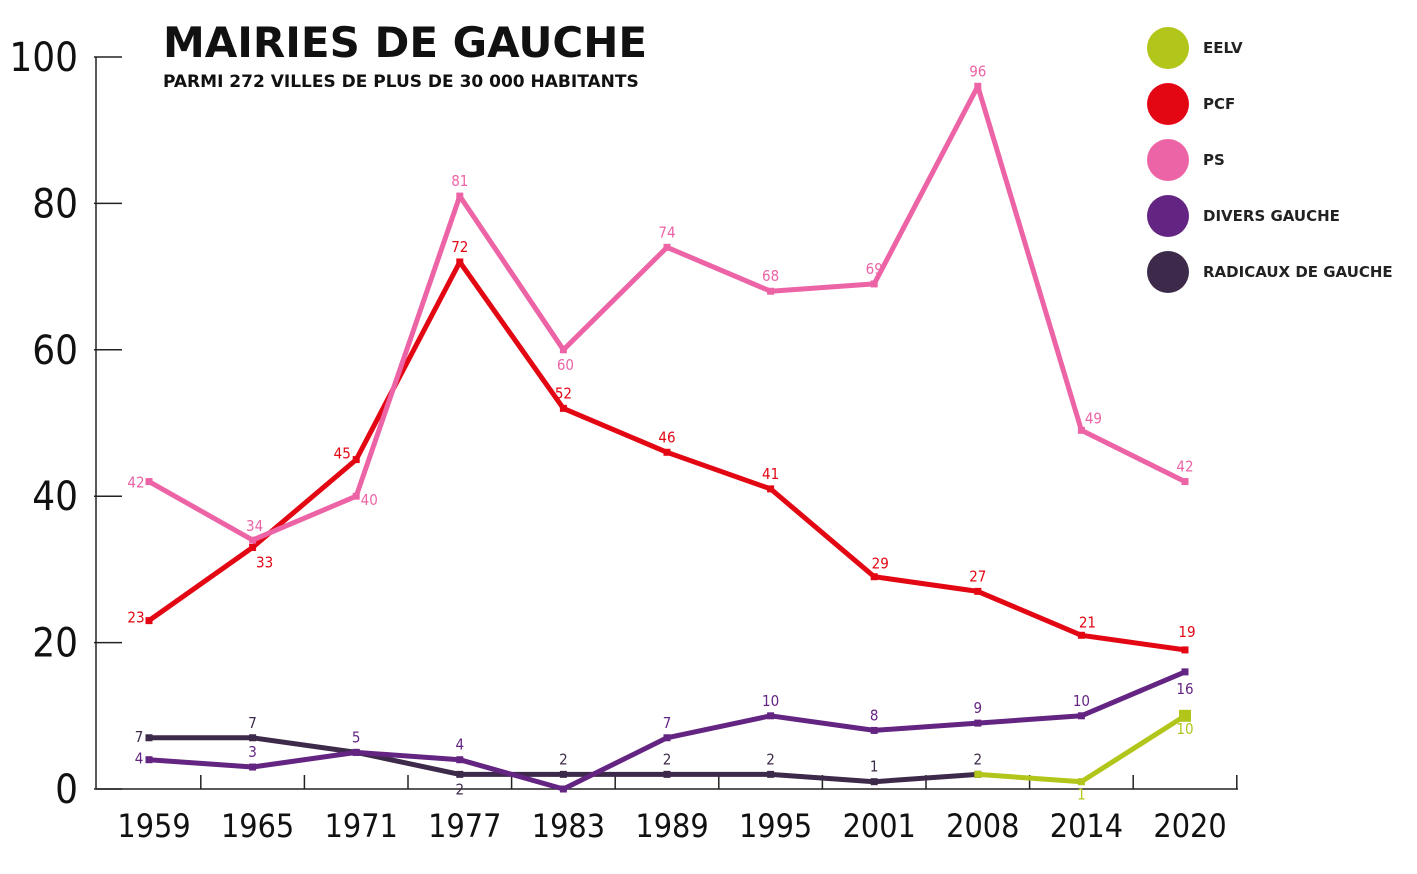 The image size is (1417, 874). I want to click on data-label-divers-gauche: 5, so click(356, 737).